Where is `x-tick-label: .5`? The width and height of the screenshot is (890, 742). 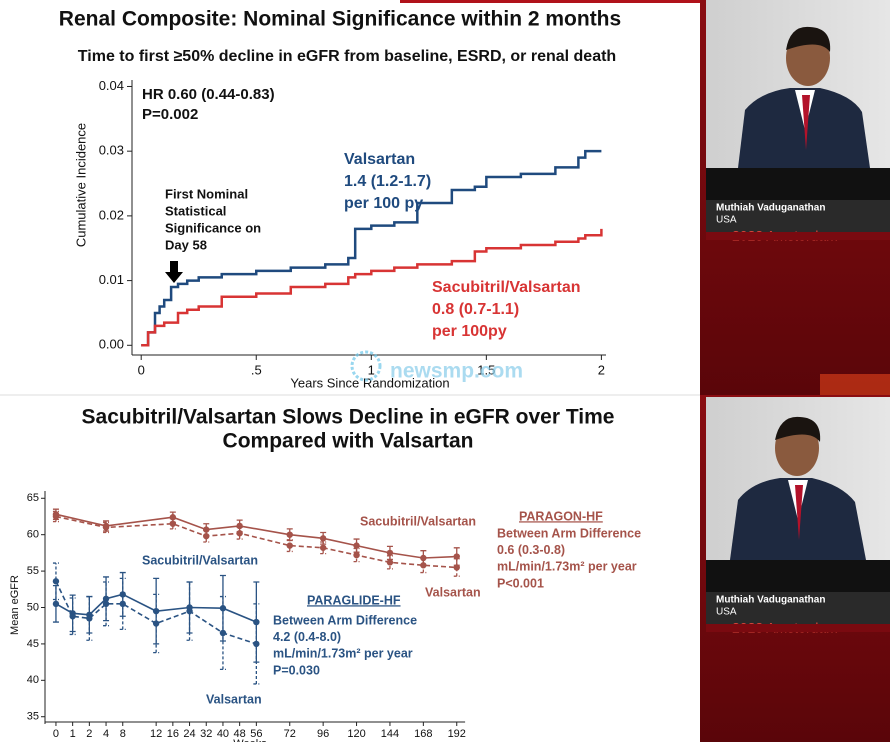
x-tick-label: .5 is located at coordinates (256, 369).